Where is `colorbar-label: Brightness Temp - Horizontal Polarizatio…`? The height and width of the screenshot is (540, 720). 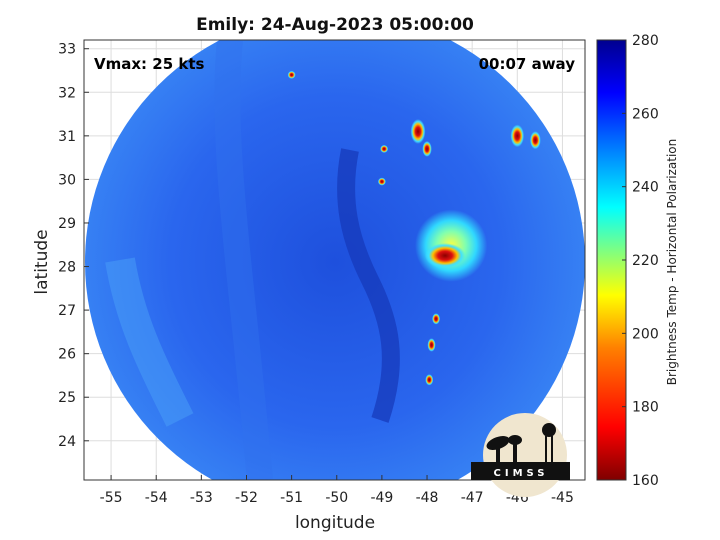 colorbar-label: Brightness Temp - Horizontal Polarizatio… is located at coordinates (672, 262).